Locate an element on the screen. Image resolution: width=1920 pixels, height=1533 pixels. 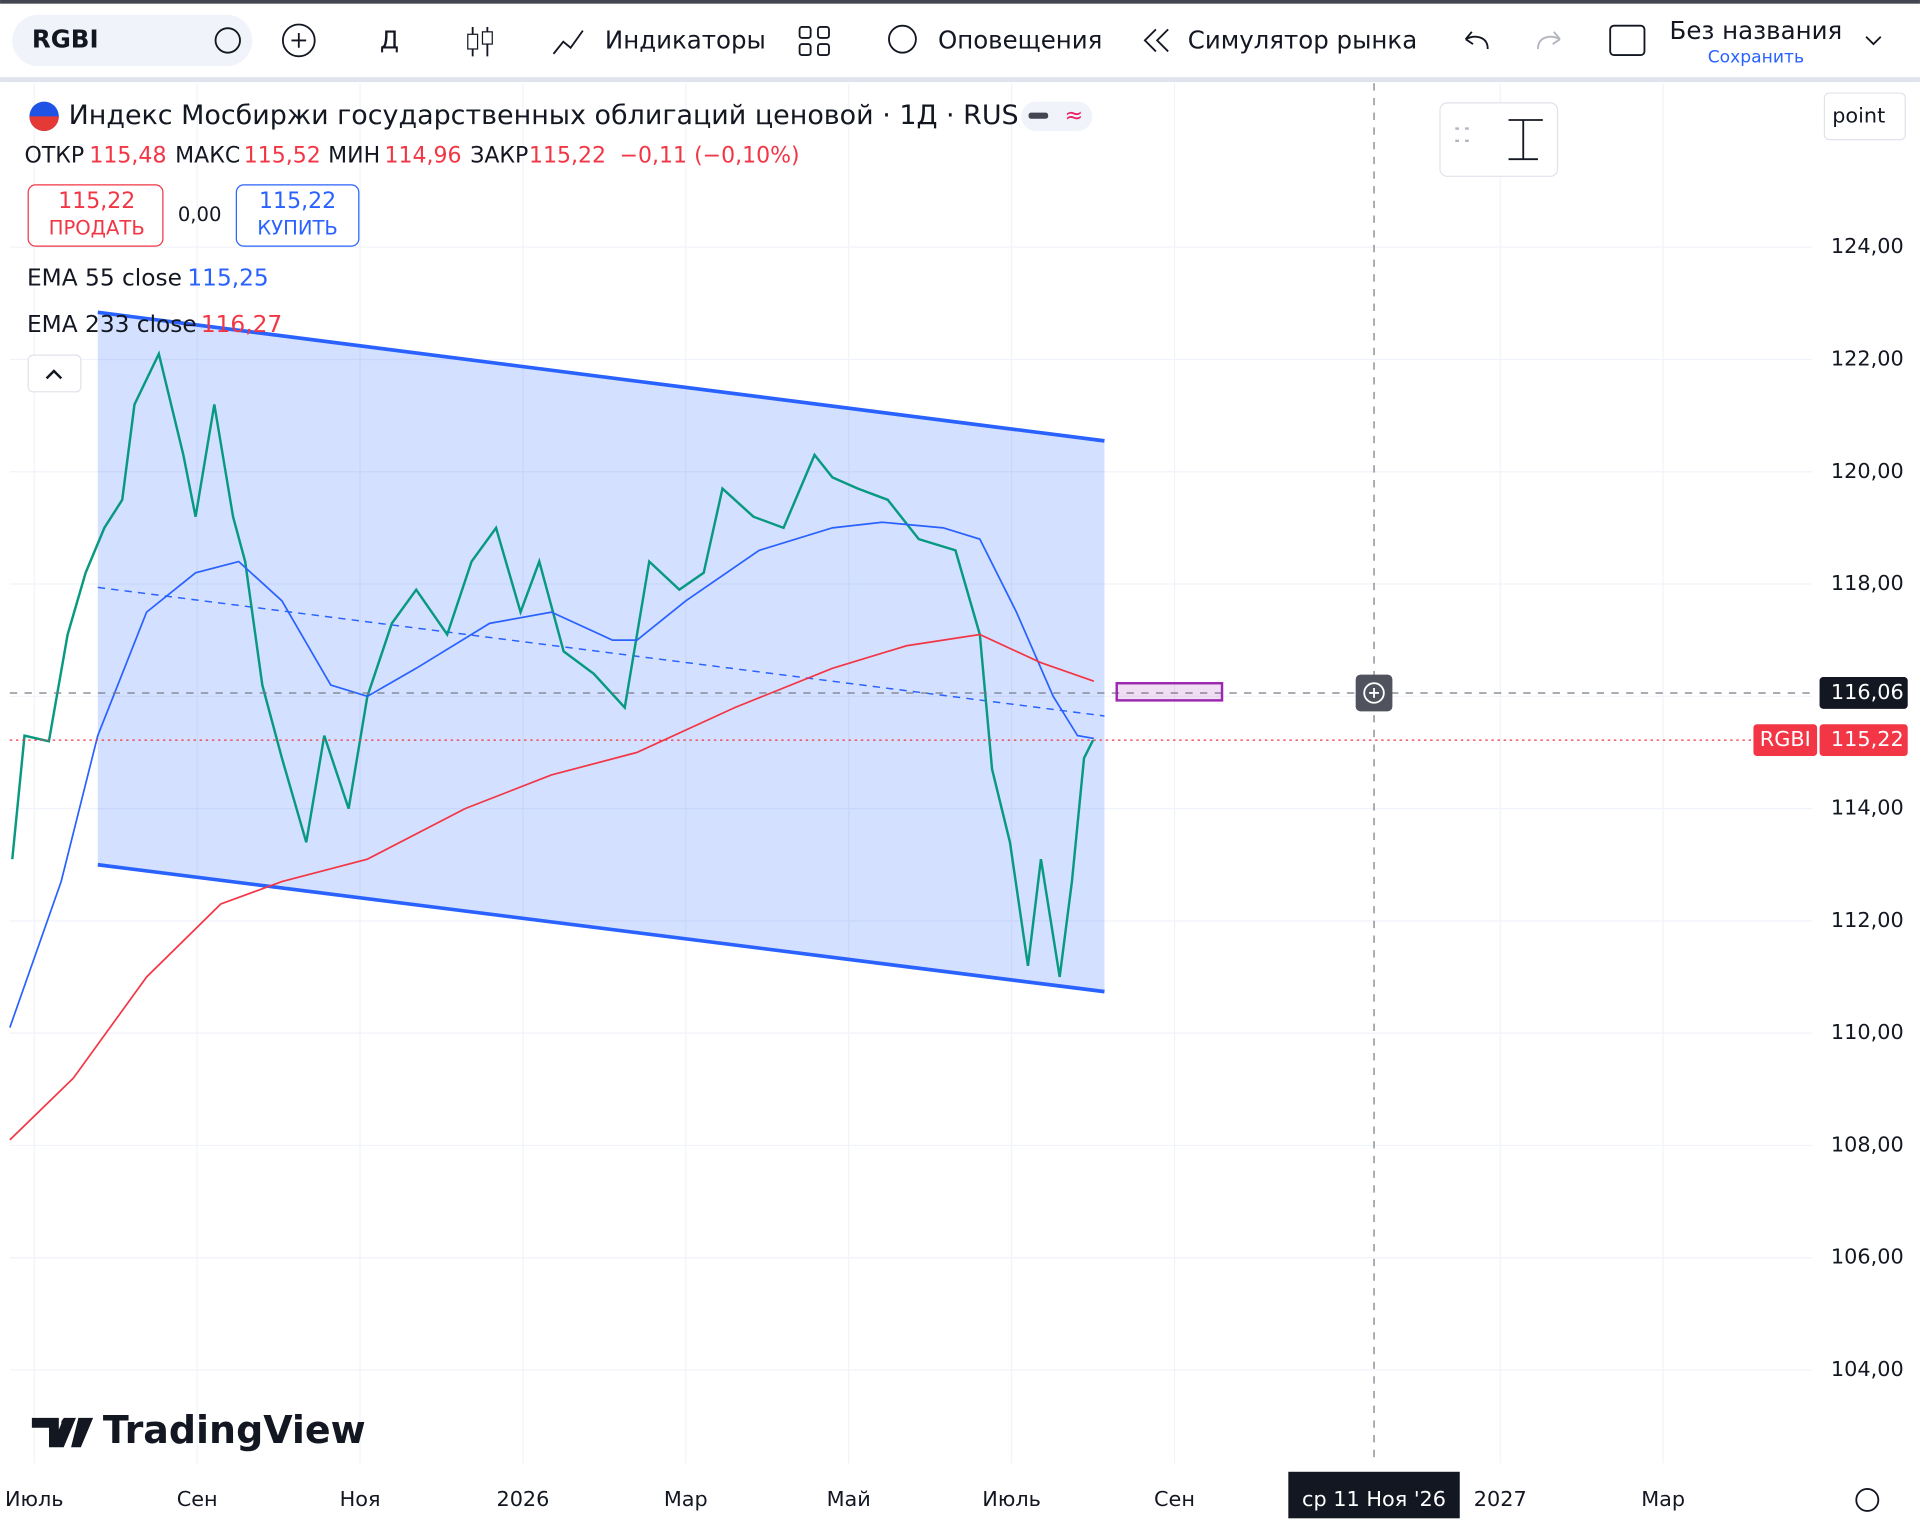
x-tick-label: Ноя is located at coordinates (360, 1499).